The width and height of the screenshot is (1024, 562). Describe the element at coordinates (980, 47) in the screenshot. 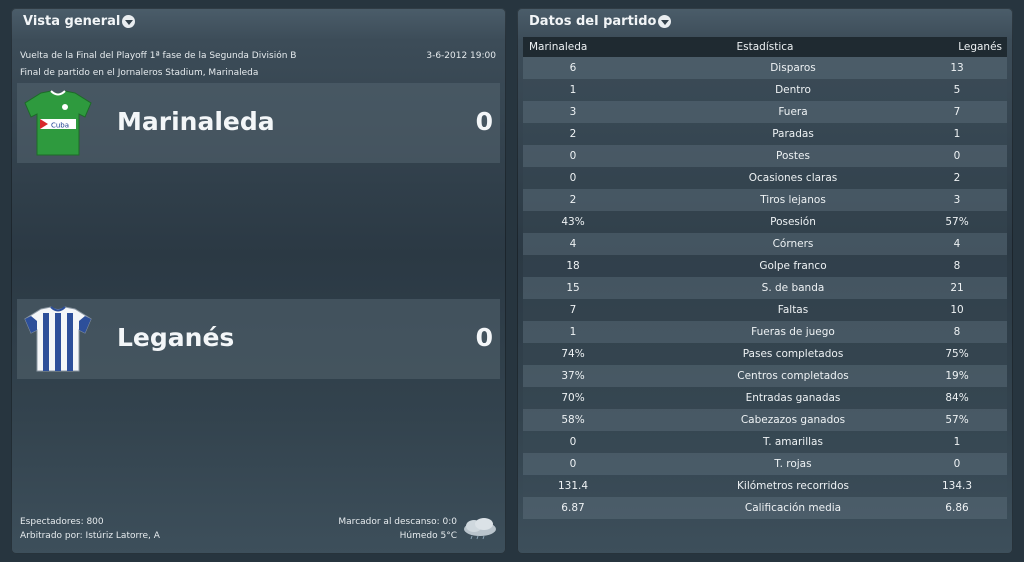

I see `header-away-team: Leganés` at that location.